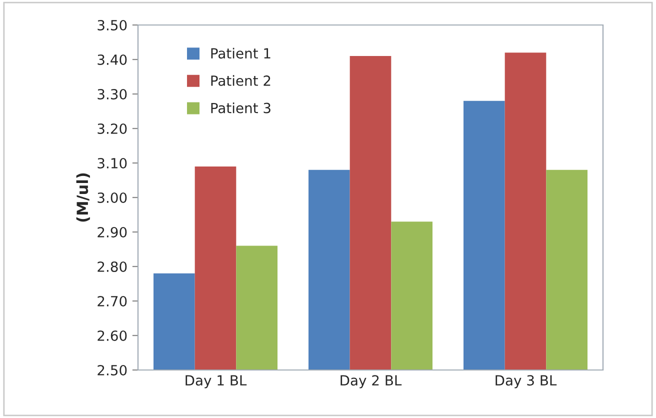 Image resolution: width=656 pixels, height=418 pixels. Describe the element at coordinates (112, 94) in the screenshot. I see `y-tick-label: 3.30` at that location.